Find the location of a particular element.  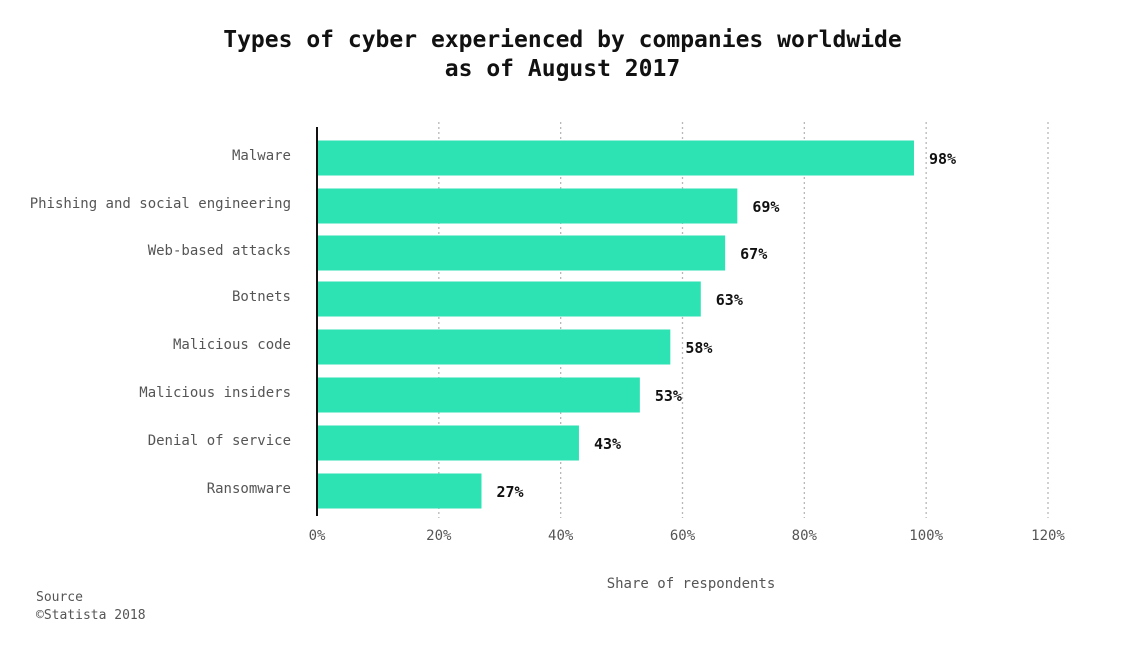

x-tick-label: 80% is located at coordinates (805, 536).